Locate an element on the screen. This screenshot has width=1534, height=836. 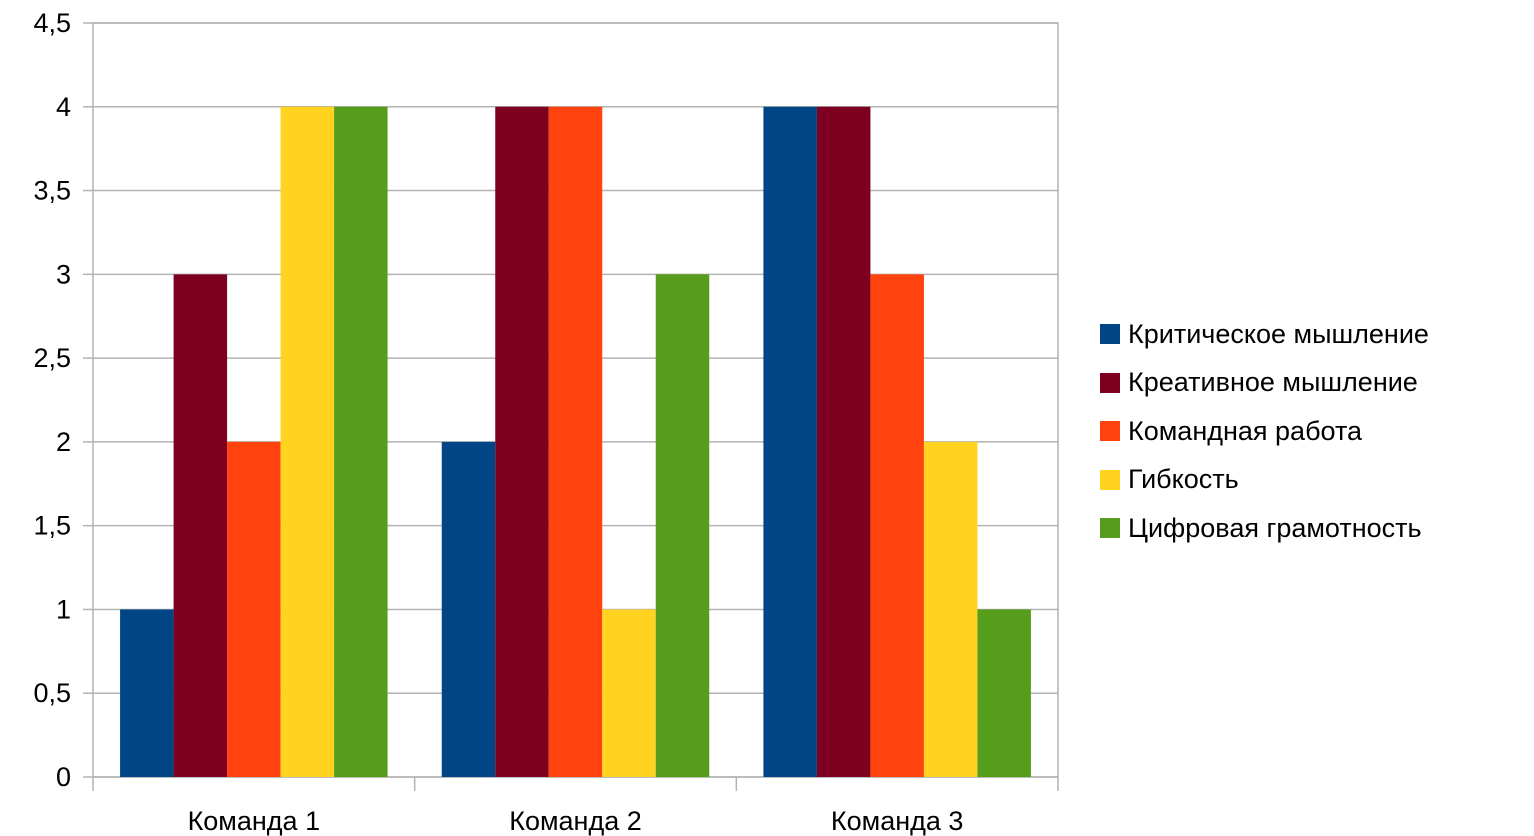
y-tick-label: 3 is located at coordinates (63, 274).